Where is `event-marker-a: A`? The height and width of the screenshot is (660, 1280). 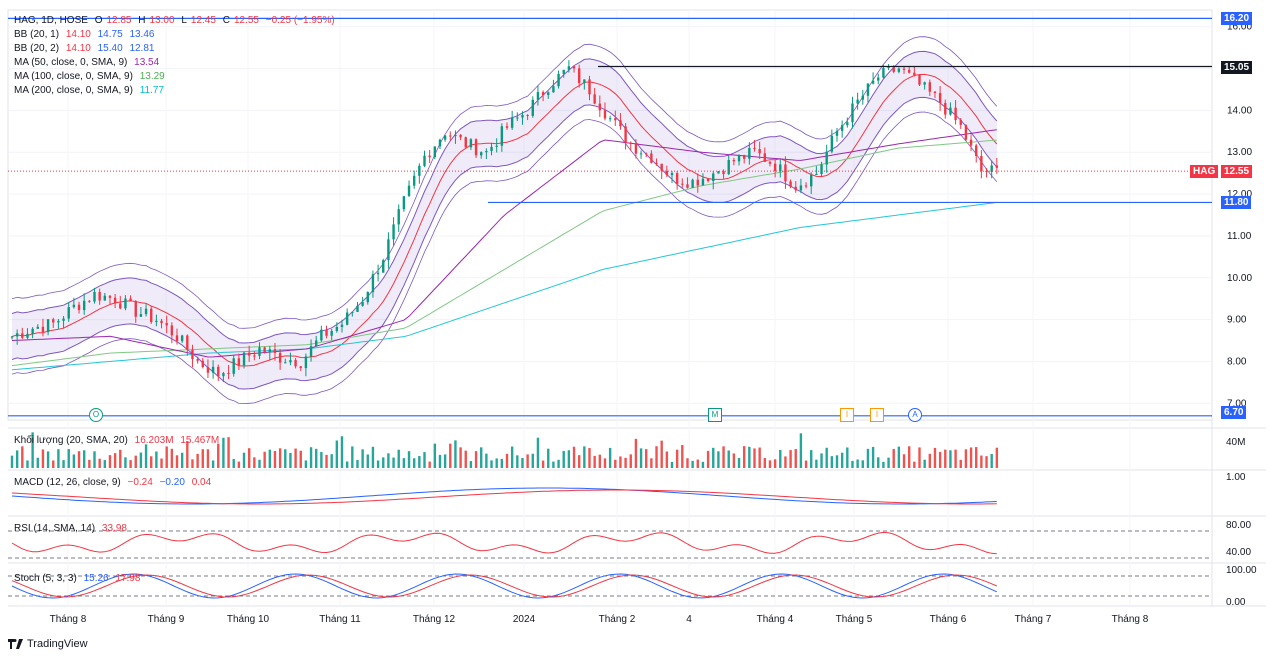 event-marker-a: A is located at coordinates (915, 415).